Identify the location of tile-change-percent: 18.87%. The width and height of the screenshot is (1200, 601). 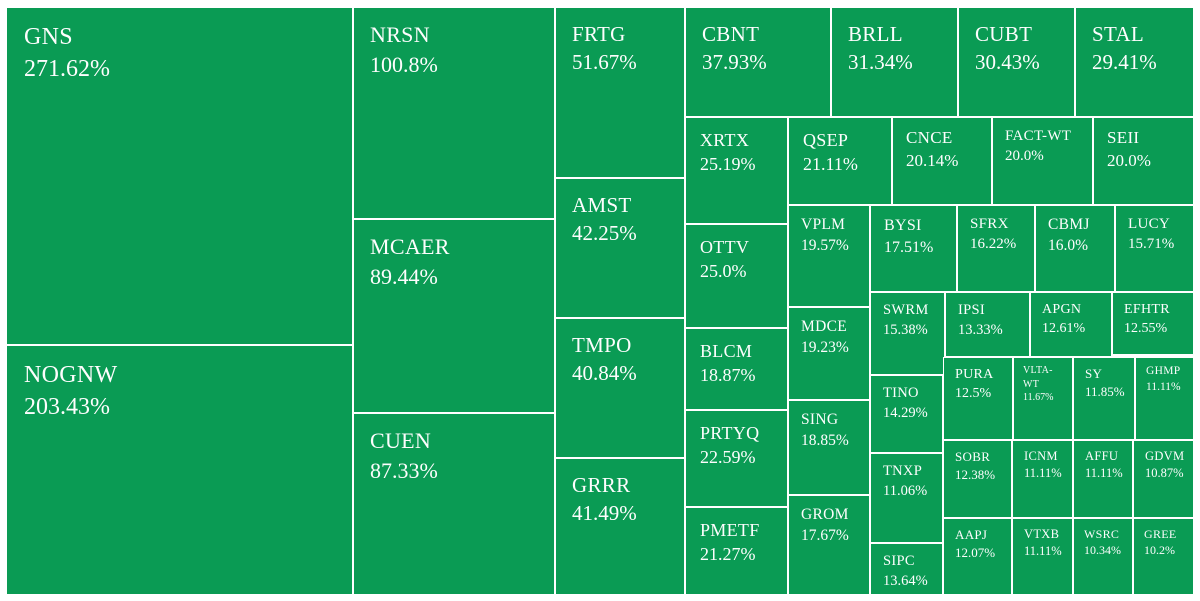
(728, 375).